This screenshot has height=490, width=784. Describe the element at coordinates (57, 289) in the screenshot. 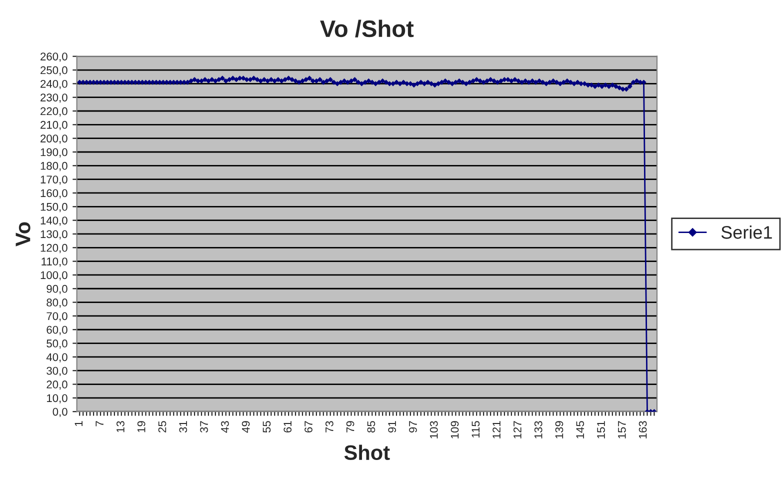

I see `y-tick-label: 90,0` at that location.